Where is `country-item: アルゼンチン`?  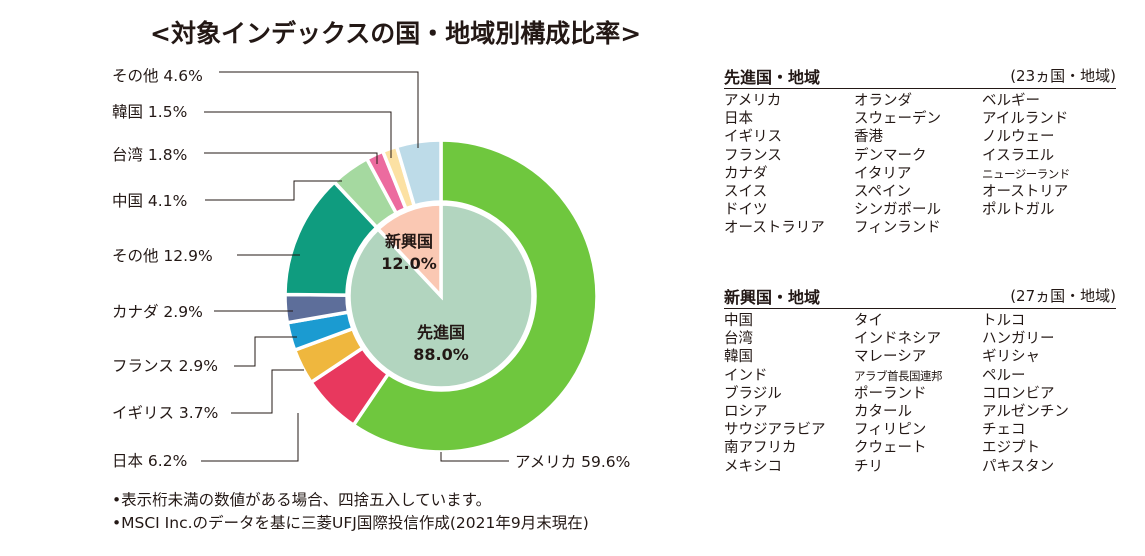
country-item: アルゼンチン is located at coordinates (1025, 412).